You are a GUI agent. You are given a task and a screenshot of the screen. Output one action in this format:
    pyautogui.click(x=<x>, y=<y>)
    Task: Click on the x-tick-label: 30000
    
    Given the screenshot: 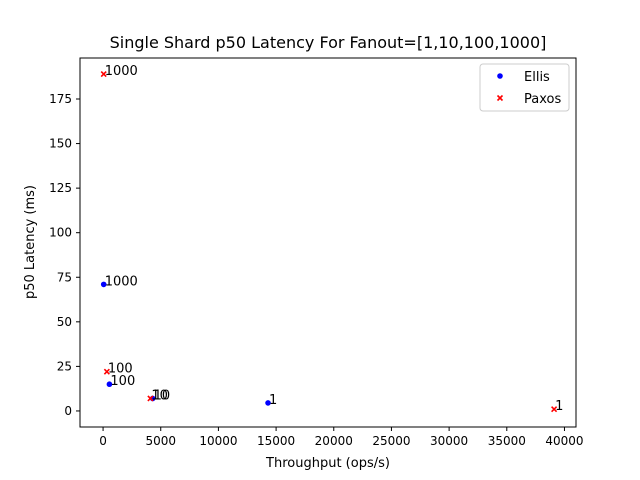 What is the action you would take?
    pyautogui.click(x=449, y=441)
    